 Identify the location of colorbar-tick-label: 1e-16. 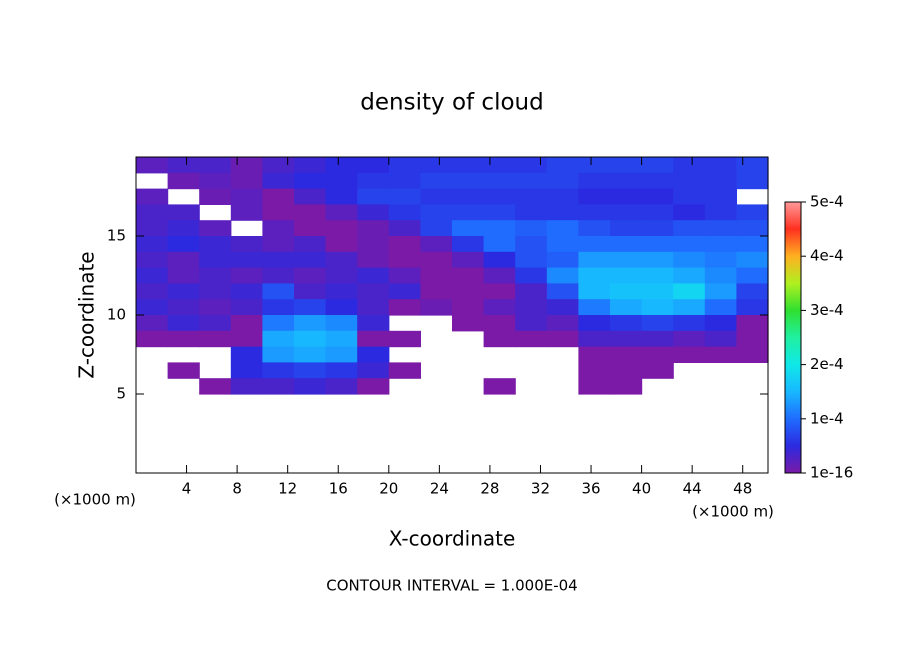
(831, 473).